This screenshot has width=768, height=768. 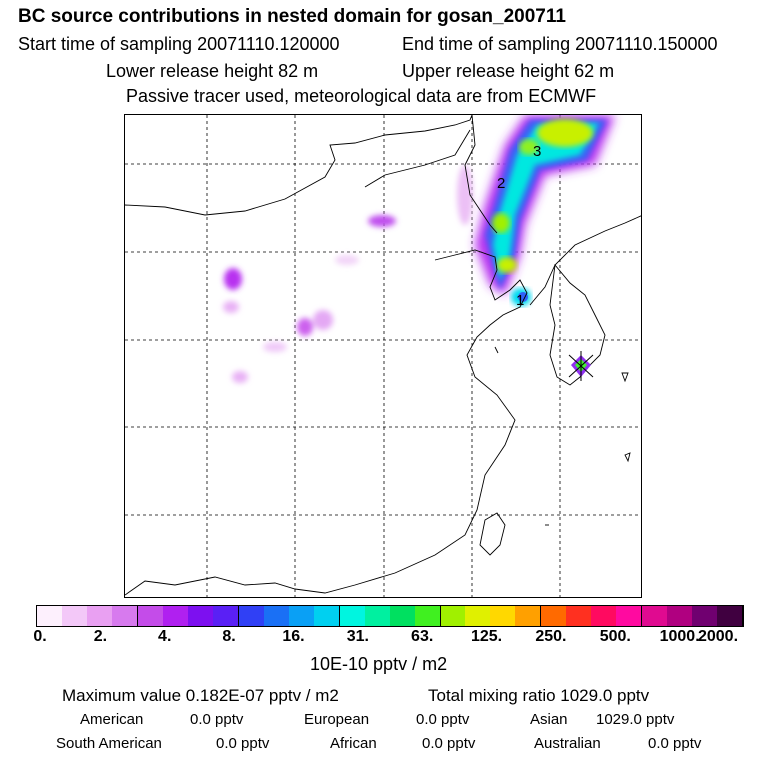 What do you see at coordinates (200, 695) in the screenshot?
I see `max-value-label: Maximum value 0.182E-07 pptv / m2` at bounding box center [200, 695].